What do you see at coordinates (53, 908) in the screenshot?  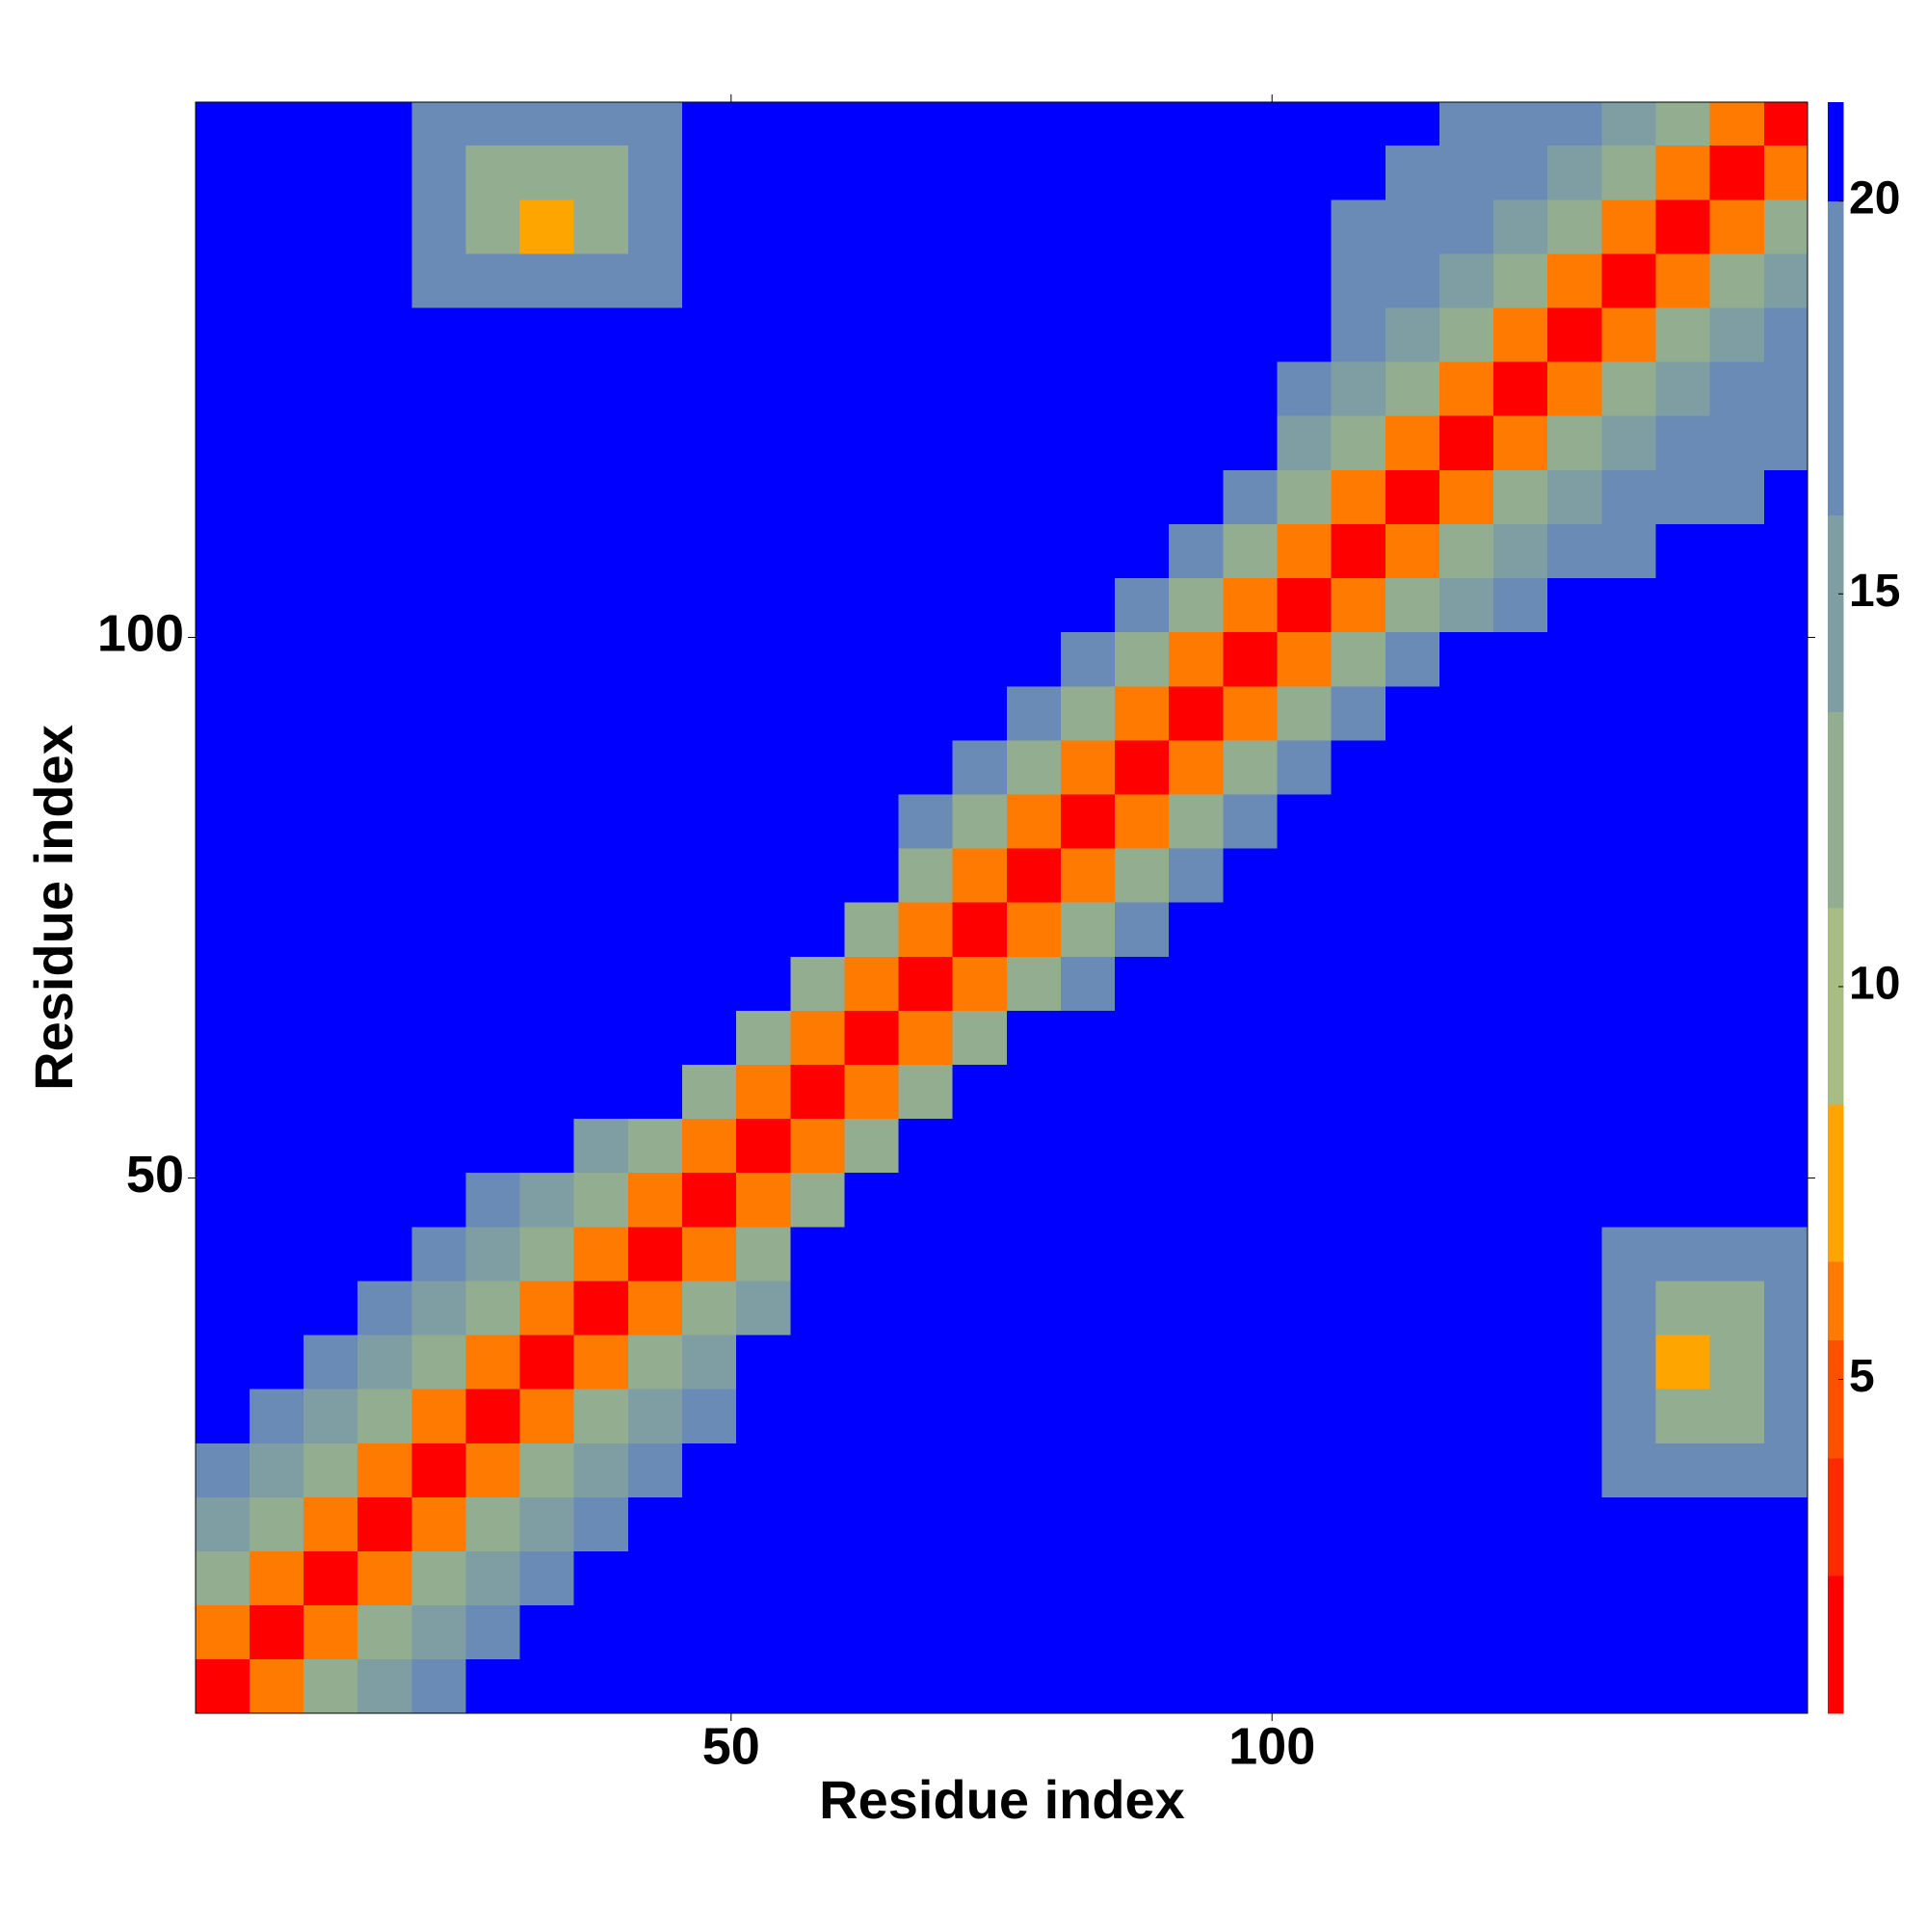 I see `y-axis-label: Residue index` at bounding box center [53, 908].